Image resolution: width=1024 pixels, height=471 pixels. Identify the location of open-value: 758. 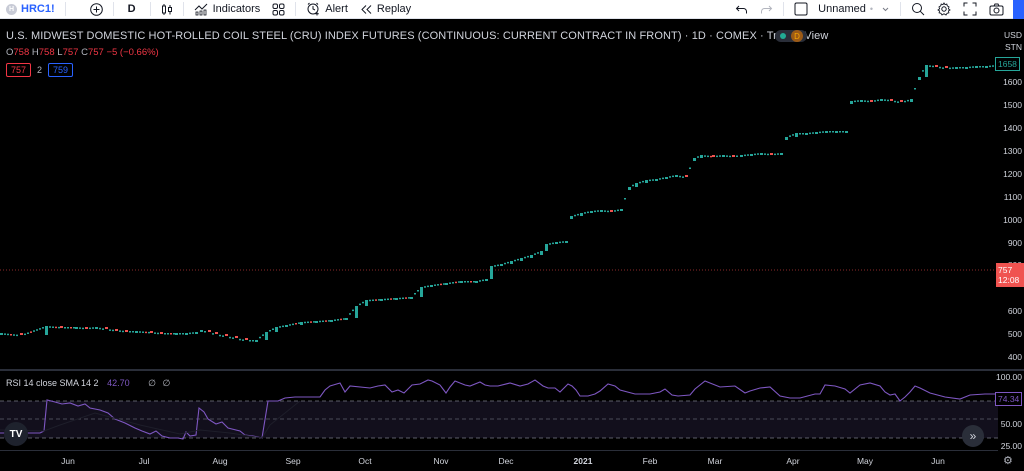
(21, 52).